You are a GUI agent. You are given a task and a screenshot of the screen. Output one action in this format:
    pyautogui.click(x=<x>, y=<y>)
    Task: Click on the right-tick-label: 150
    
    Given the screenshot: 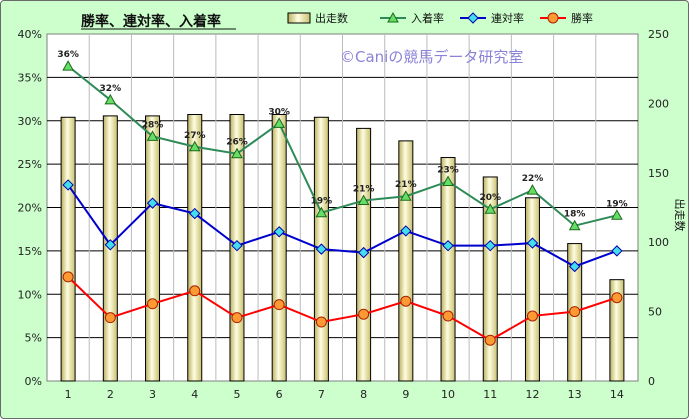 What is the action you would take?
    pyautogui.click(x=658, y=173)
    